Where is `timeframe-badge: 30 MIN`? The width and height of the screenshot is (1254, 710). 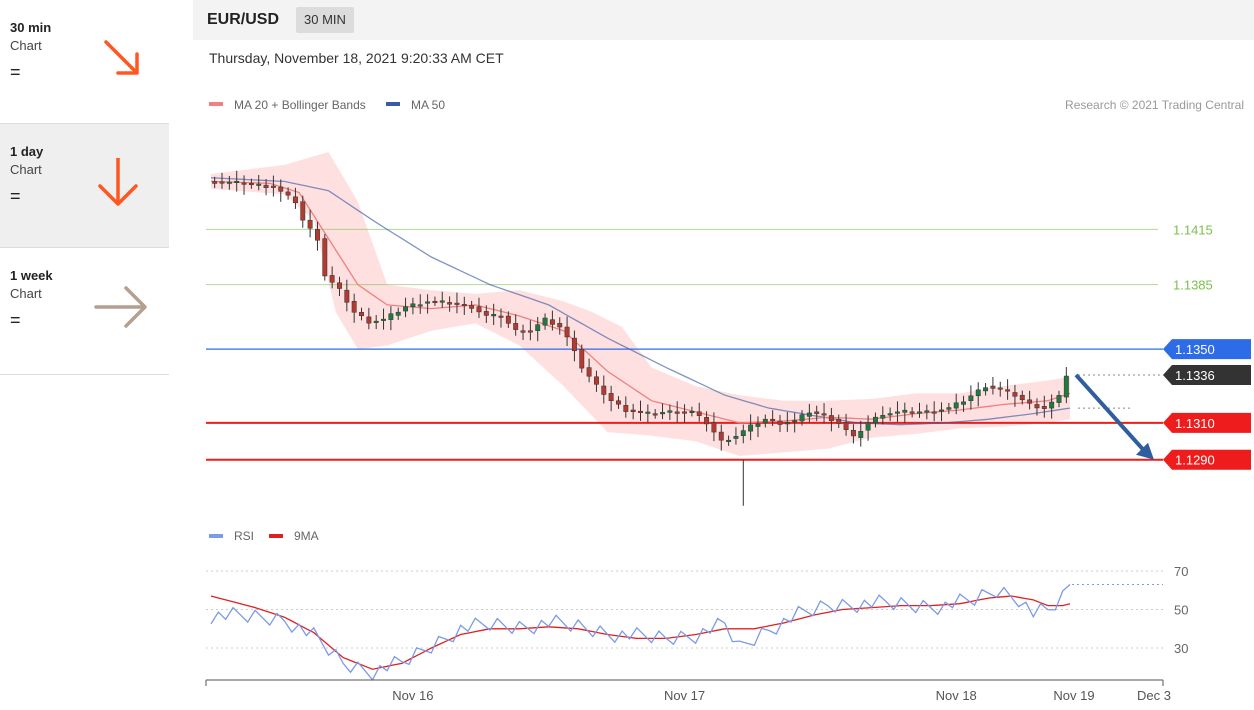 timeframe-badge: 30 MIN is located at coordinates (325, 20).